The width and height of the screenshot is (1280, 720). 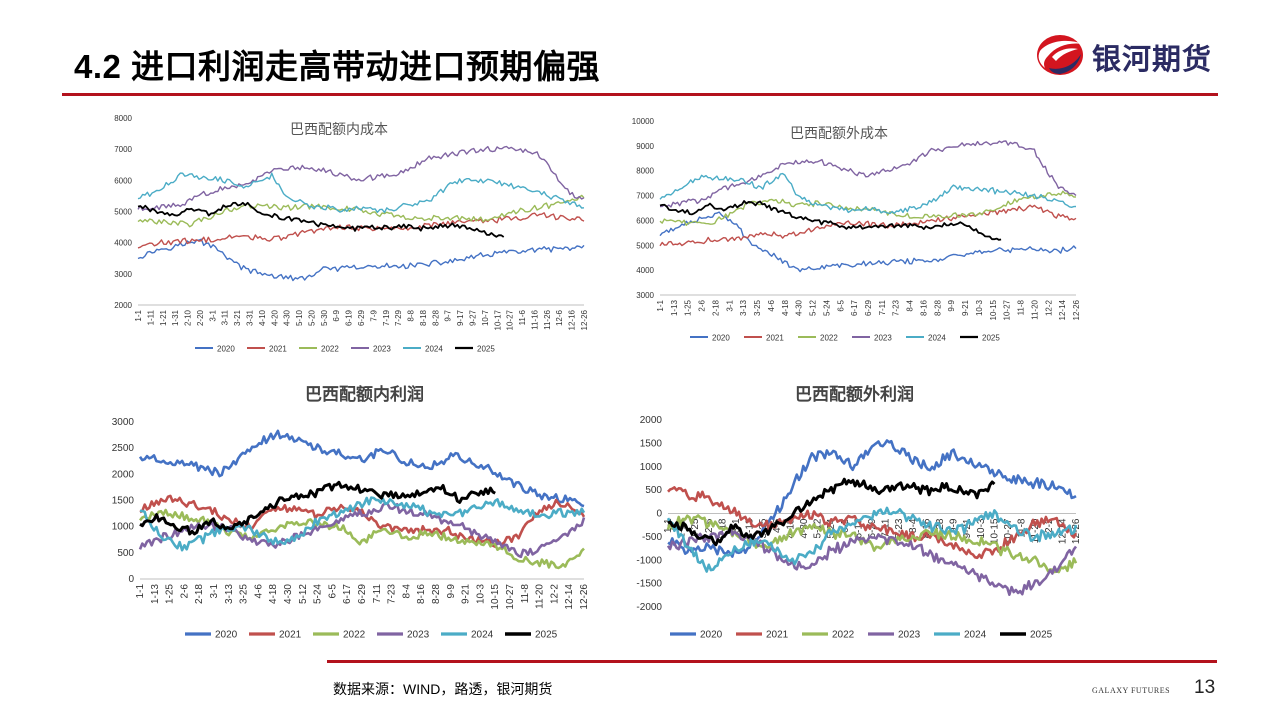 I want to click on x-tick-label: 7-9, so click(x=373, y=315).